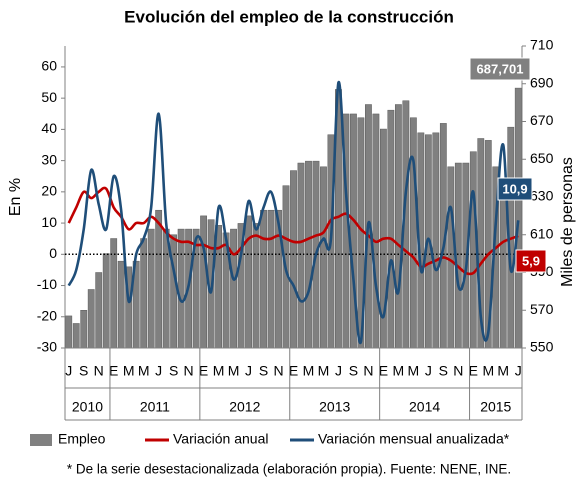 This screenshot has width=578, height=484. I want to click on legend-label: Variación anual, so click(220, 439).